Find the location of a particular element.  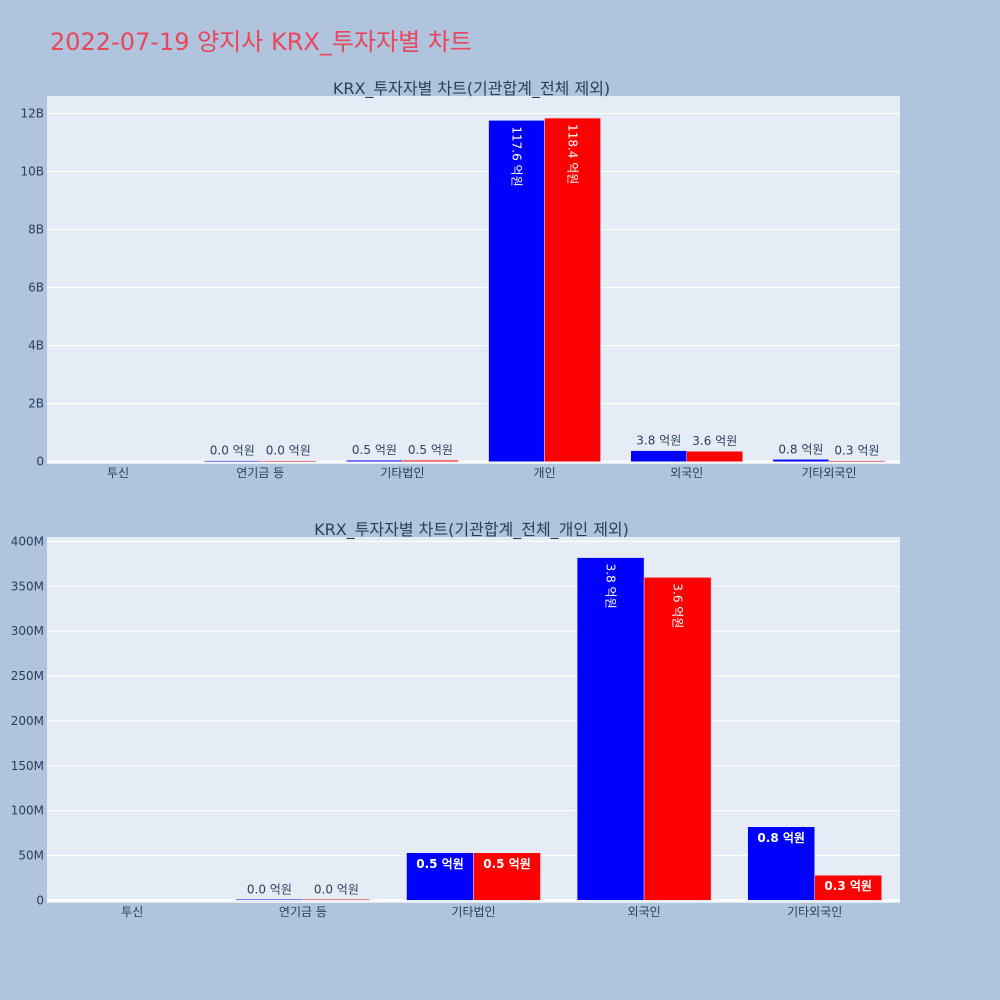

y-tick-label: 8B is located at coordinates (36, 230).